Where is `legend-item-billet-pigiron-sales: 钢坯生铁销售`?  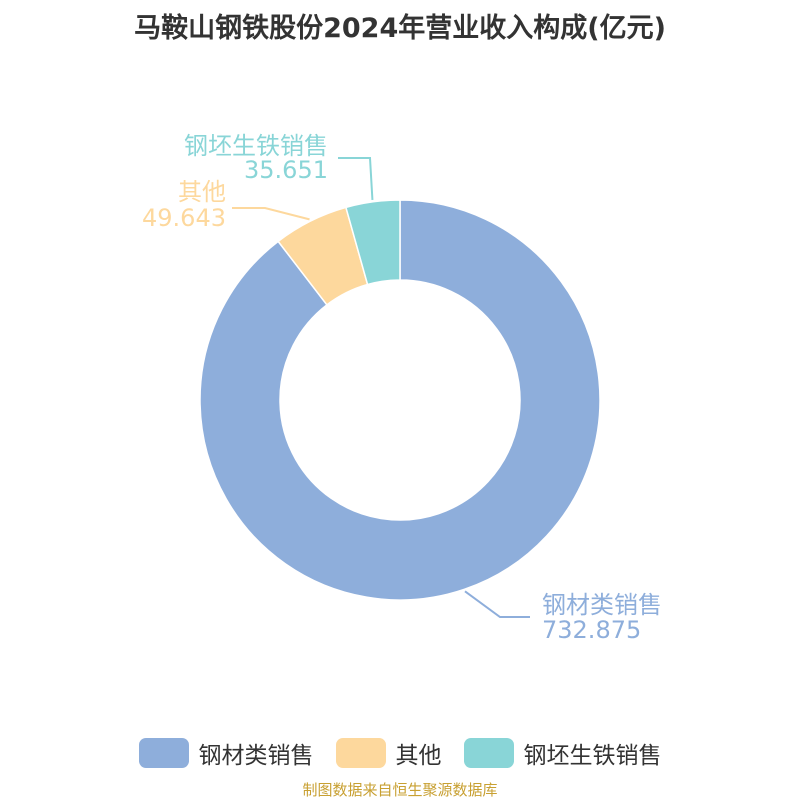
legend-item-billet-pigiron-sales: 钢坯生铁销售 is located at coordinates (562, 753).